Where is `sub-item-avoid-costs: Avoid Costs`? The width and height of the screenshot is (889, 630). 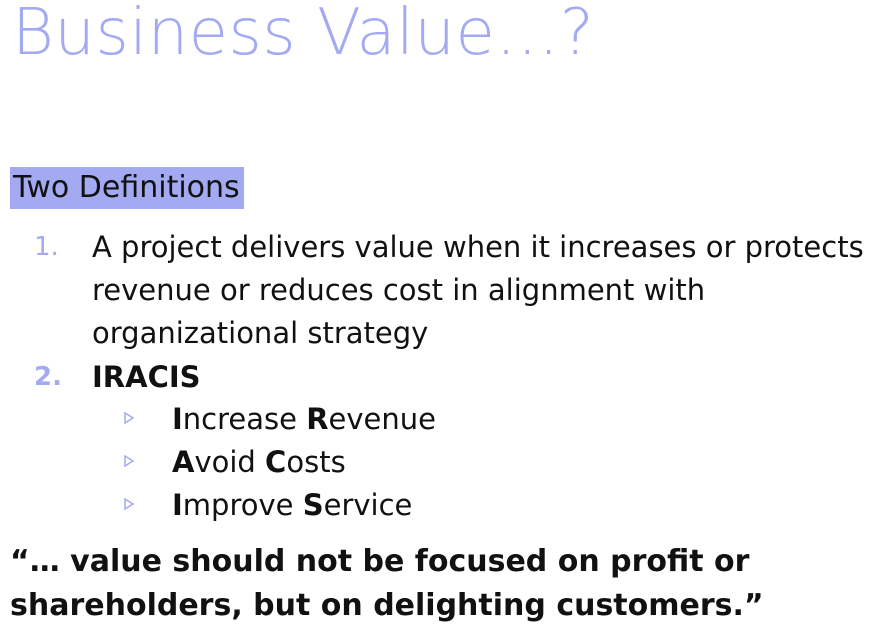 sub-item-avoid-costs: Avoid Costs is located at coordinates (235, 462).